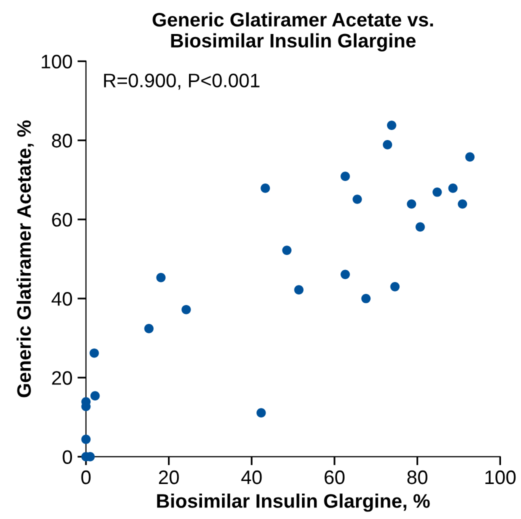 This screenshot has width=521, height=519. Describe the element at coordinates (500, 477) in the screenshot. I see `x-tick-label: 100` at that location.